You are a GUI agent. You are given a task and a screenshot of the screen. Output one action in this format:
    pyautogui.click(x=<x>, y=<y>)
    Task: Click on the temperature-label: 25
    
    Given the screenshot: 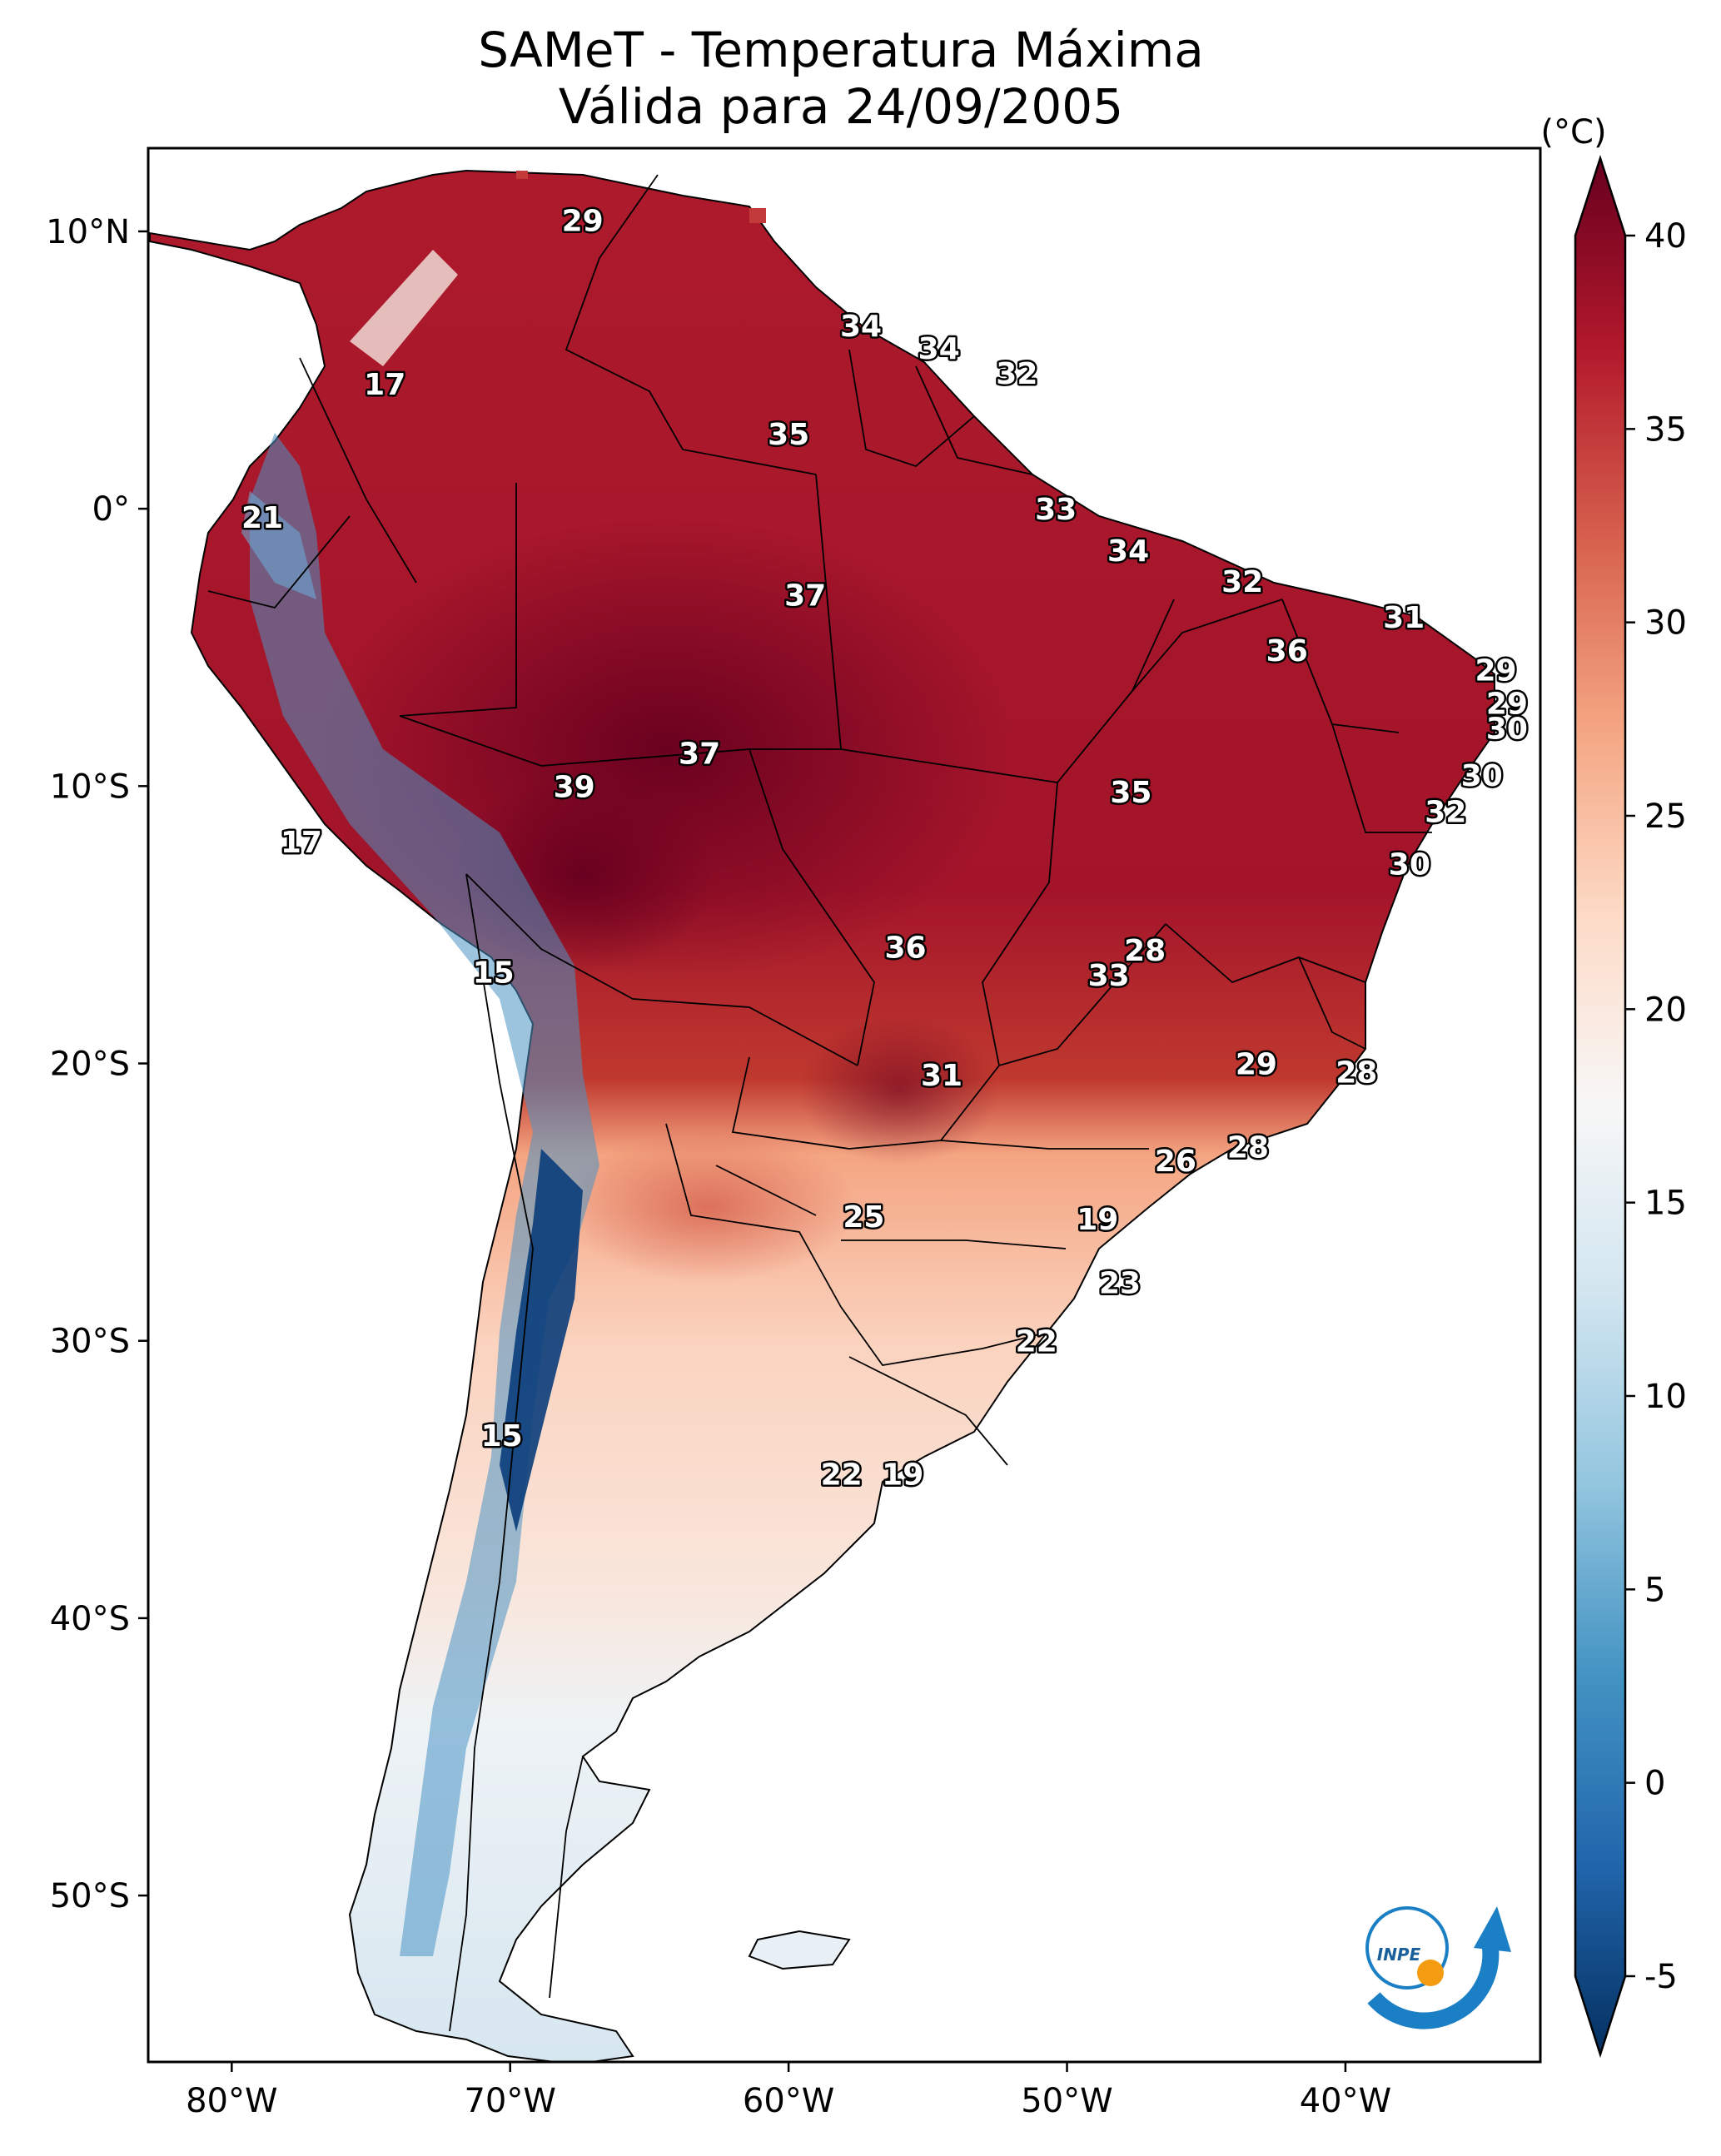 What is the action you would take?
    pyautogui.click(x=863, y=1217)
    